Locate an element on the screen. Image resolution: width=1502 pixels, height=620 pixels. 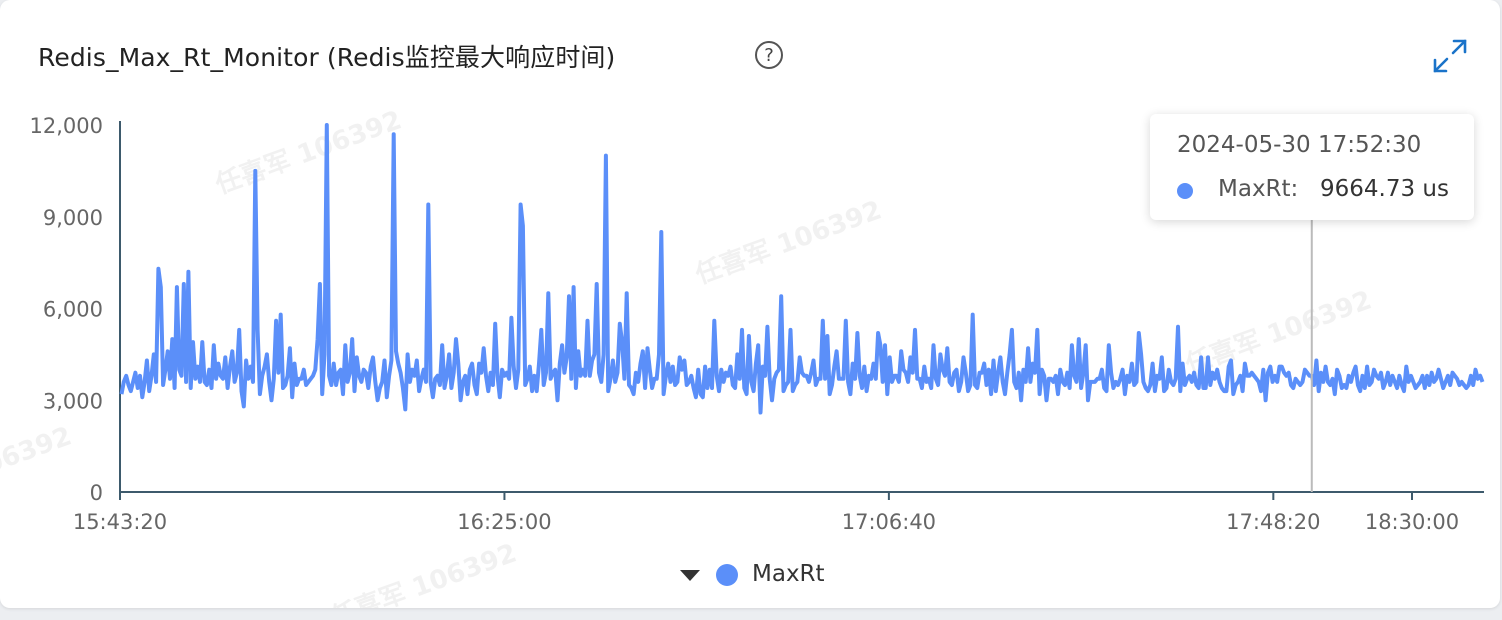
y-tick-label: 6,000 is located at coordinates (73, 310).